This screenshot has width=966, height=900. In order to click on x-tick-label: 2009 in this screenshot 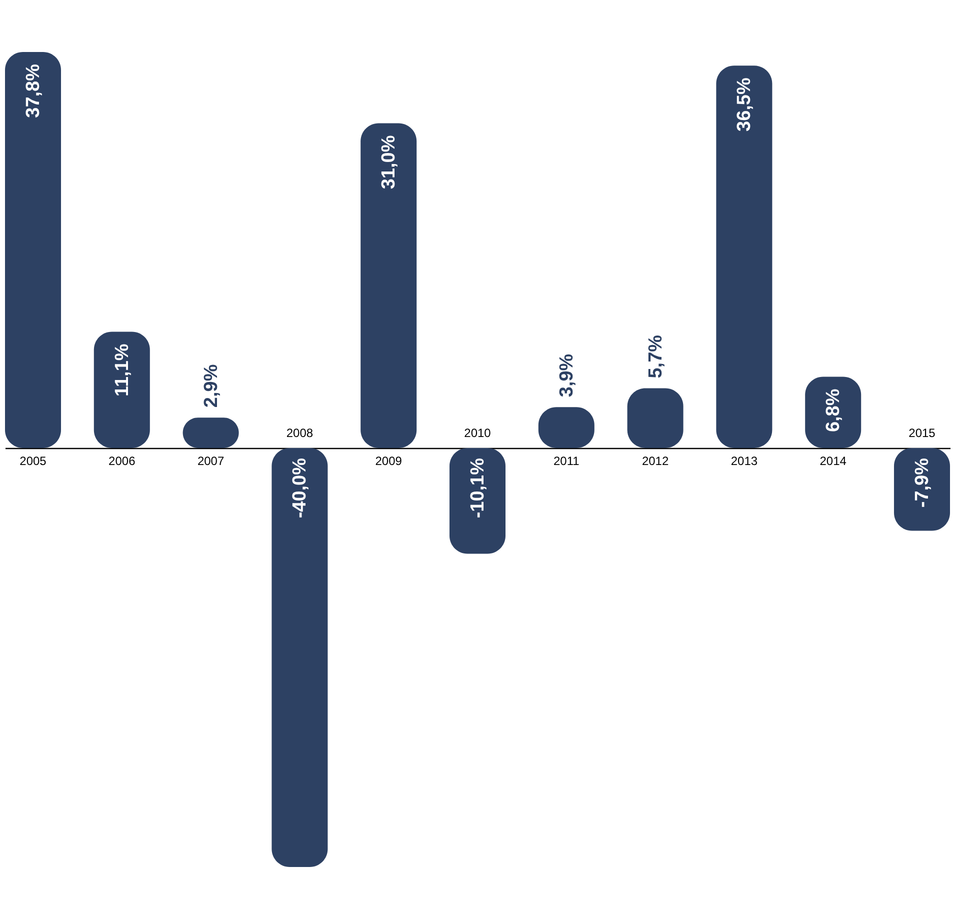, I will do `click(388, 461)`.